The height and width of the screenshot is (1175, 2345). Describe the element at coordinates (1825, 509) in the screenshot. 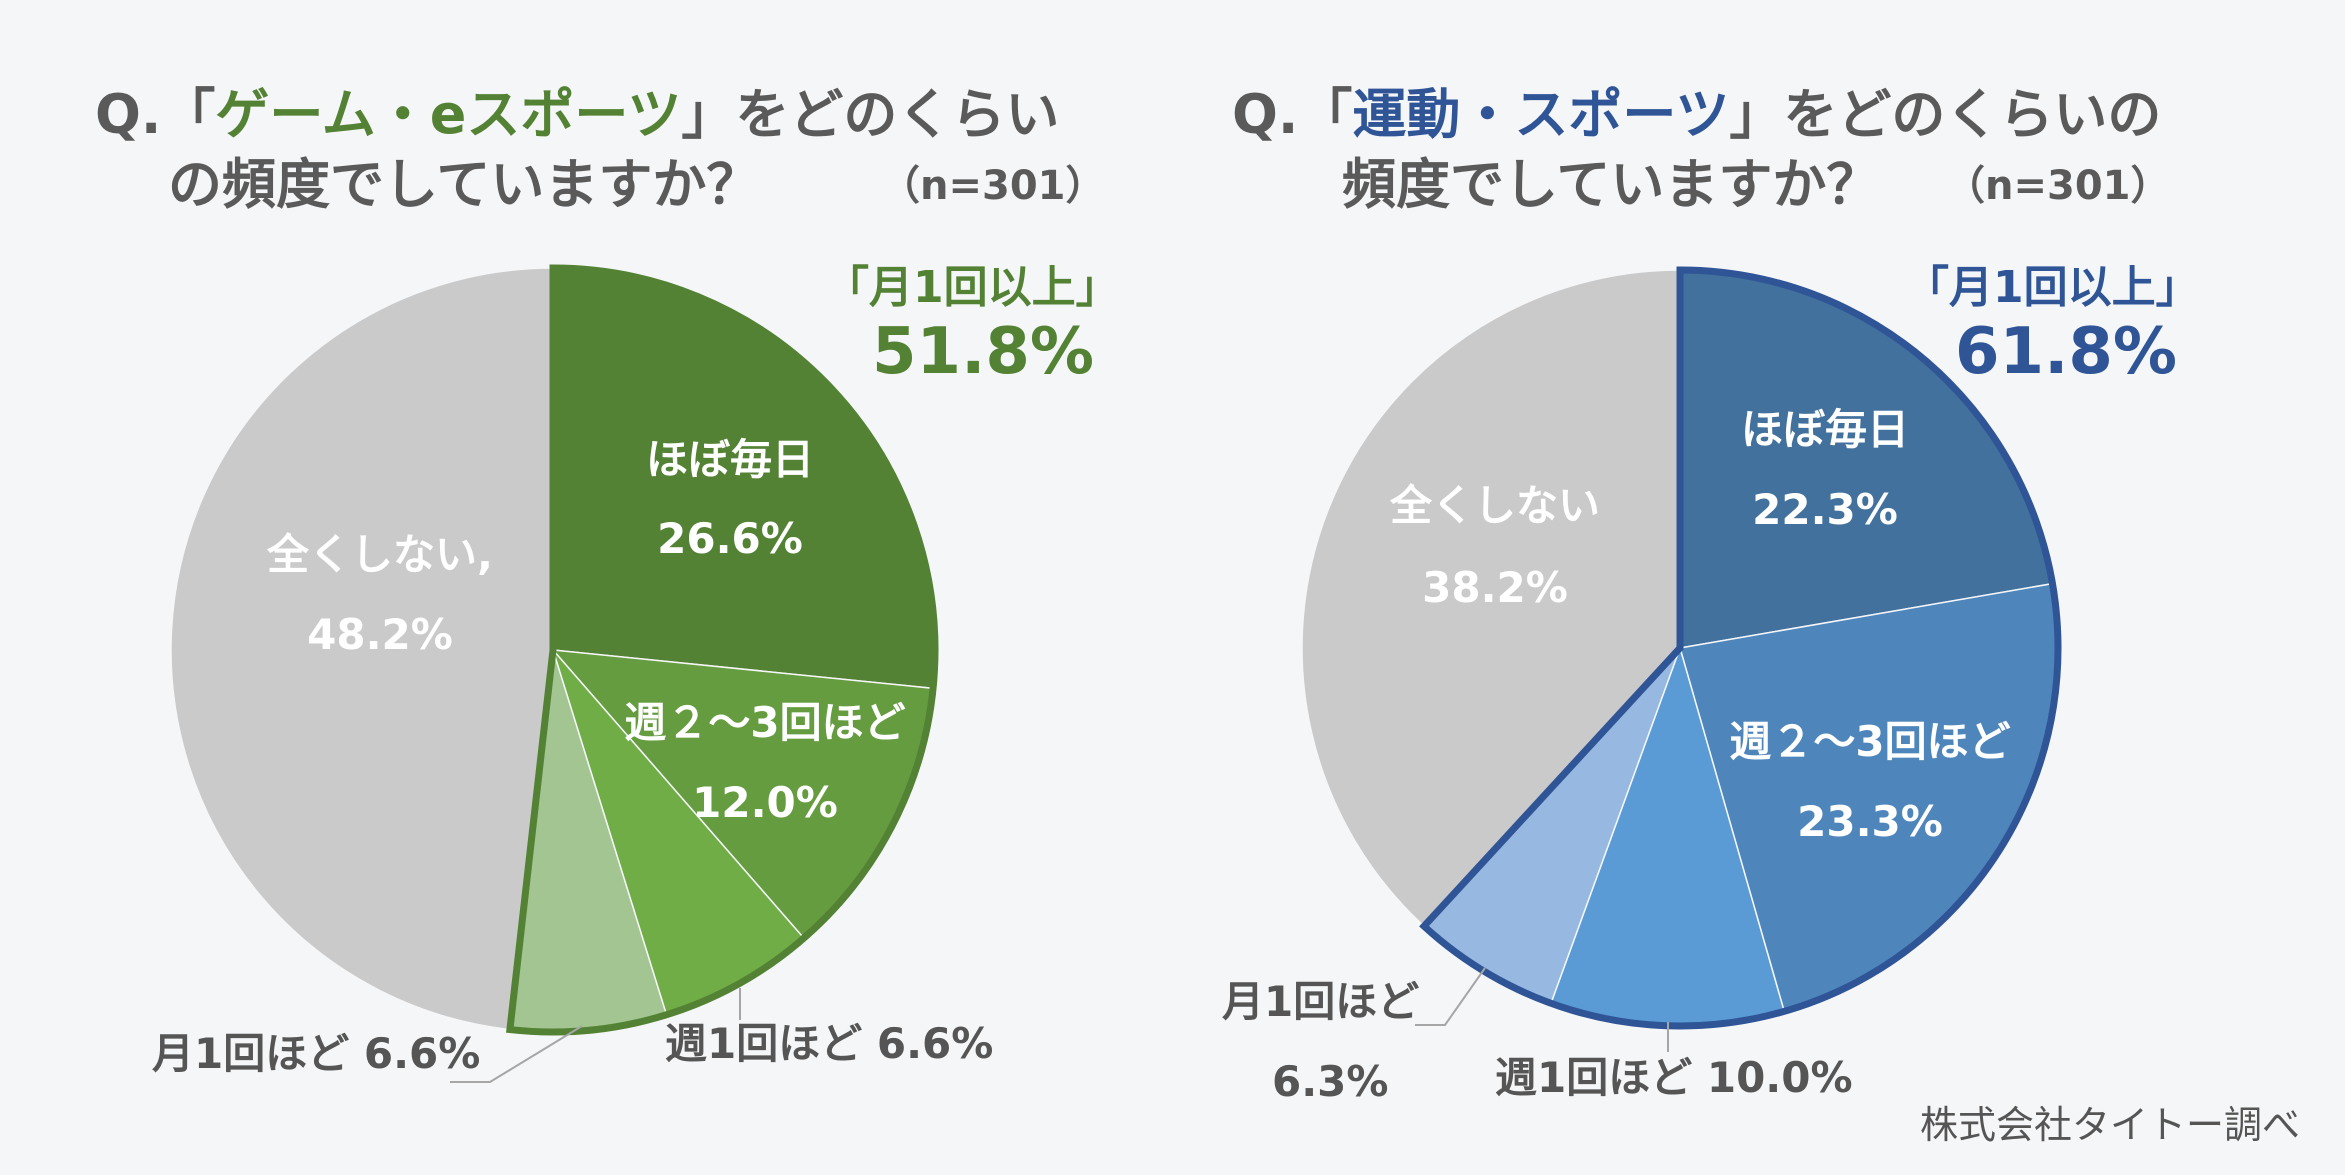

I see `sport-value-daily: 22.3%` at that location.